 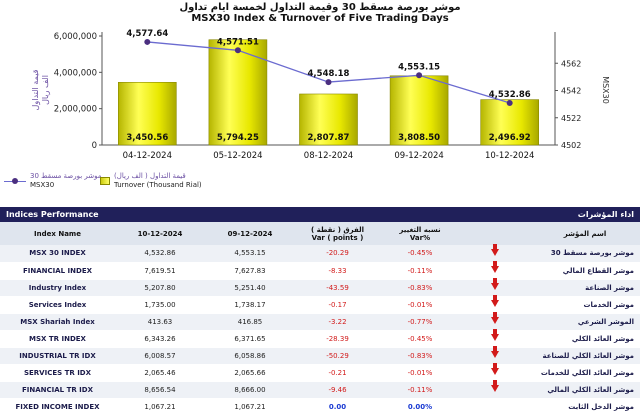 What do you see at coordinates (57, 305) in the screenshot?
I see `index-name-cell: Services Index` at bounding box center [57, 305].